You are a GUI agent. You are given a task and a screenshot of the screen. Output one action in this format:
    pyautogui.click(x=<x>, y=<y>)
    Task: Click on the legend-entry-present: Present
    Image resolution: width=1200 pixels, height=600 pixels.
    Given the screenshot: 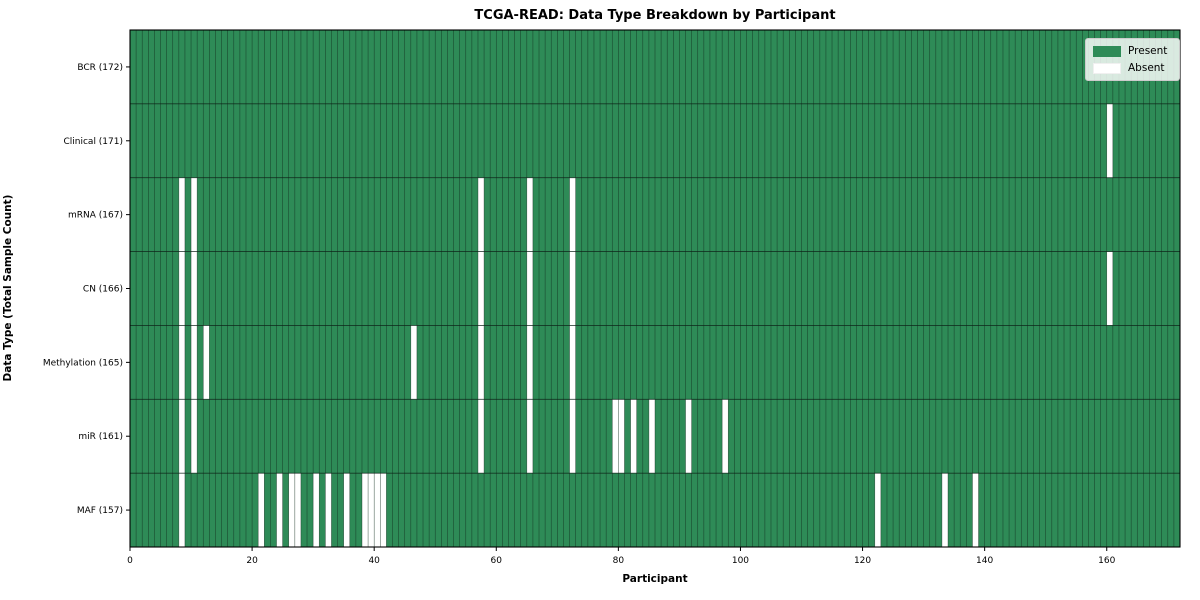 What is the action you would take?
    pyautogui.click(x=1132, y=51)
    